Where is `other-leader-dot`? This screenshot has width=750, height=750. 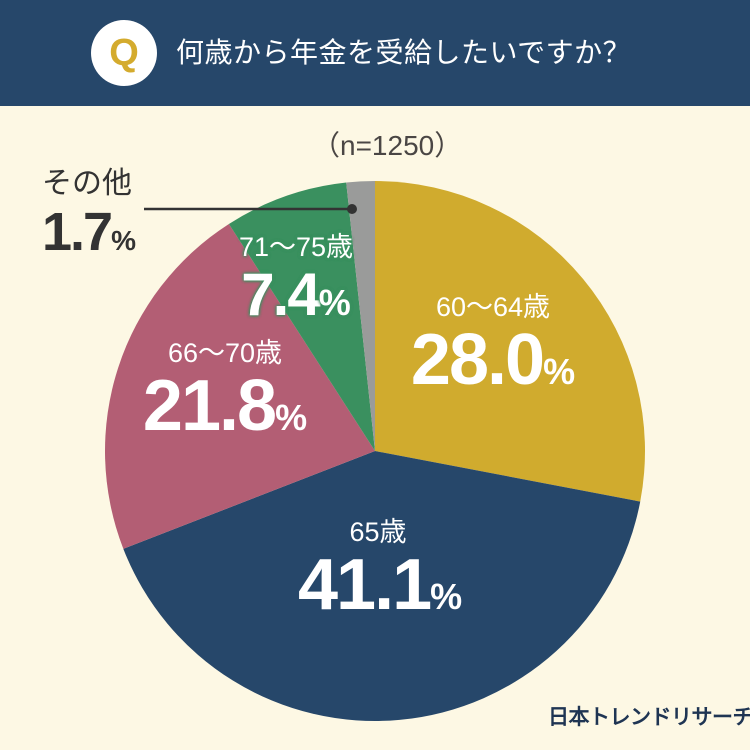
other-leader-dot is located at coordinates (352, 209).